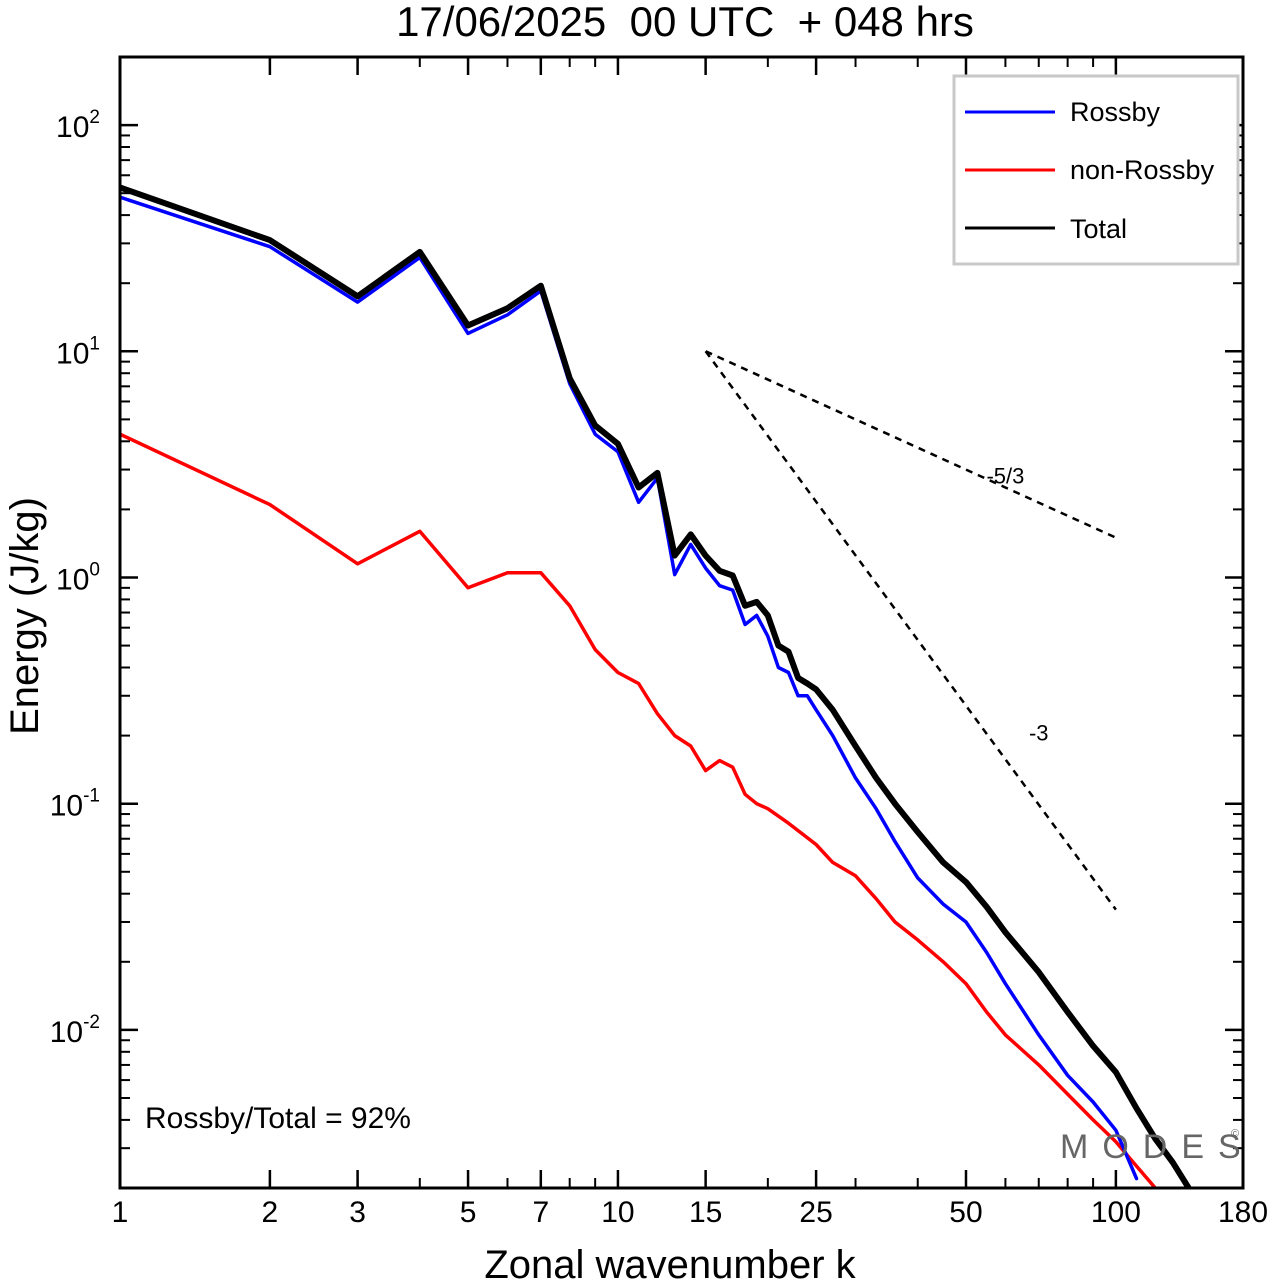 This screenshot has width=1280, height=1281. What do you see at coordinates (120, 1212) in the screenshot?
I see `x-tick-label: 1` at bounding box center [120, 1212].